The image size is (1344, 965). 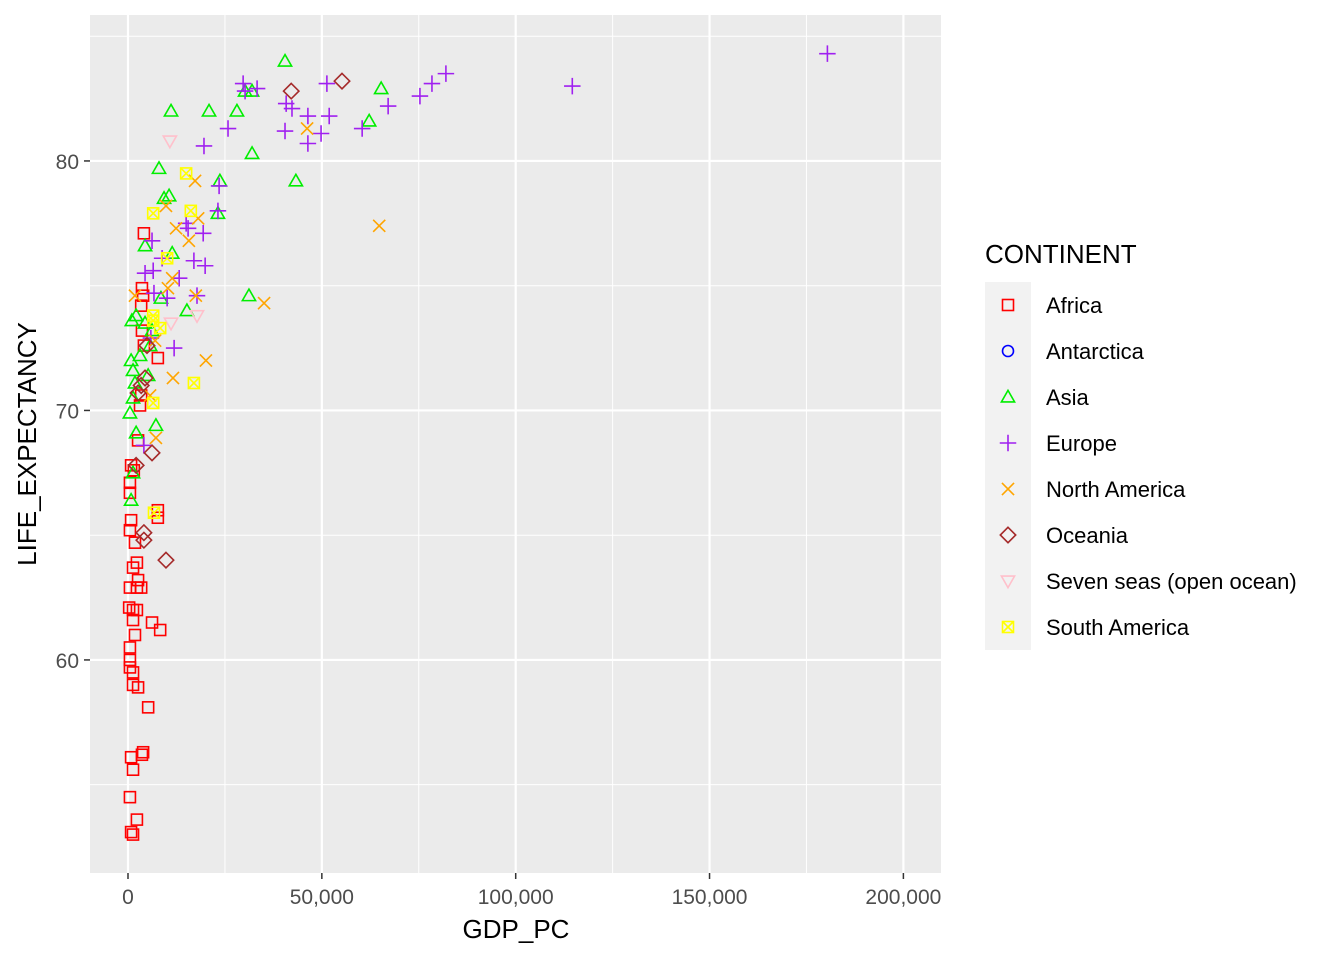 What do you see at coordinates (67, 661) in the screenshot?
I see `y-tick-label: 60` at bounding box center [67, 661].